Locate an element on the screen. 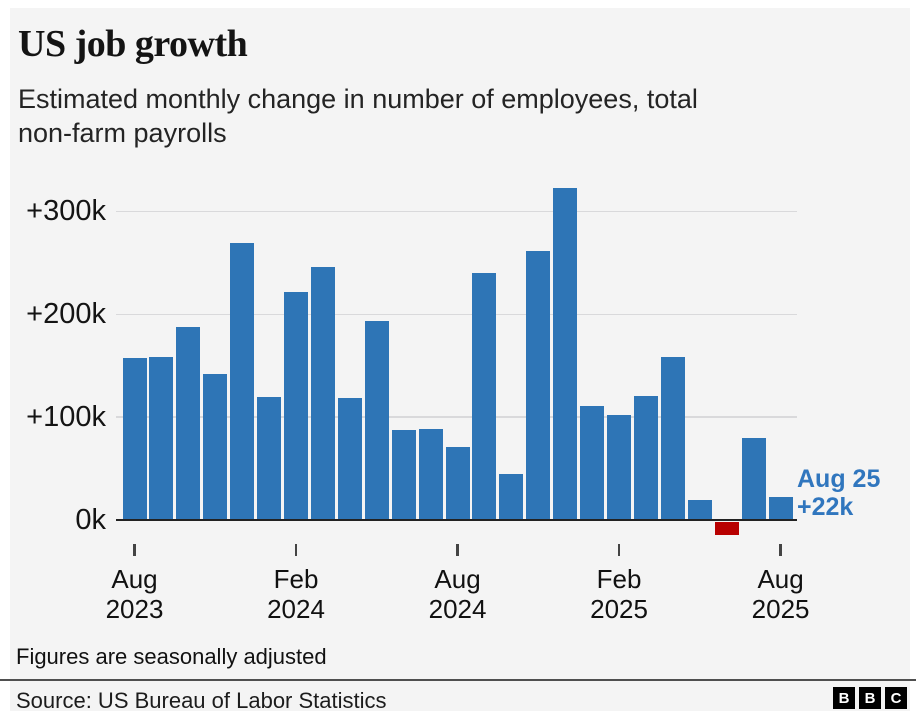  bar-jul-2024 is located at coordinates (430, 474).